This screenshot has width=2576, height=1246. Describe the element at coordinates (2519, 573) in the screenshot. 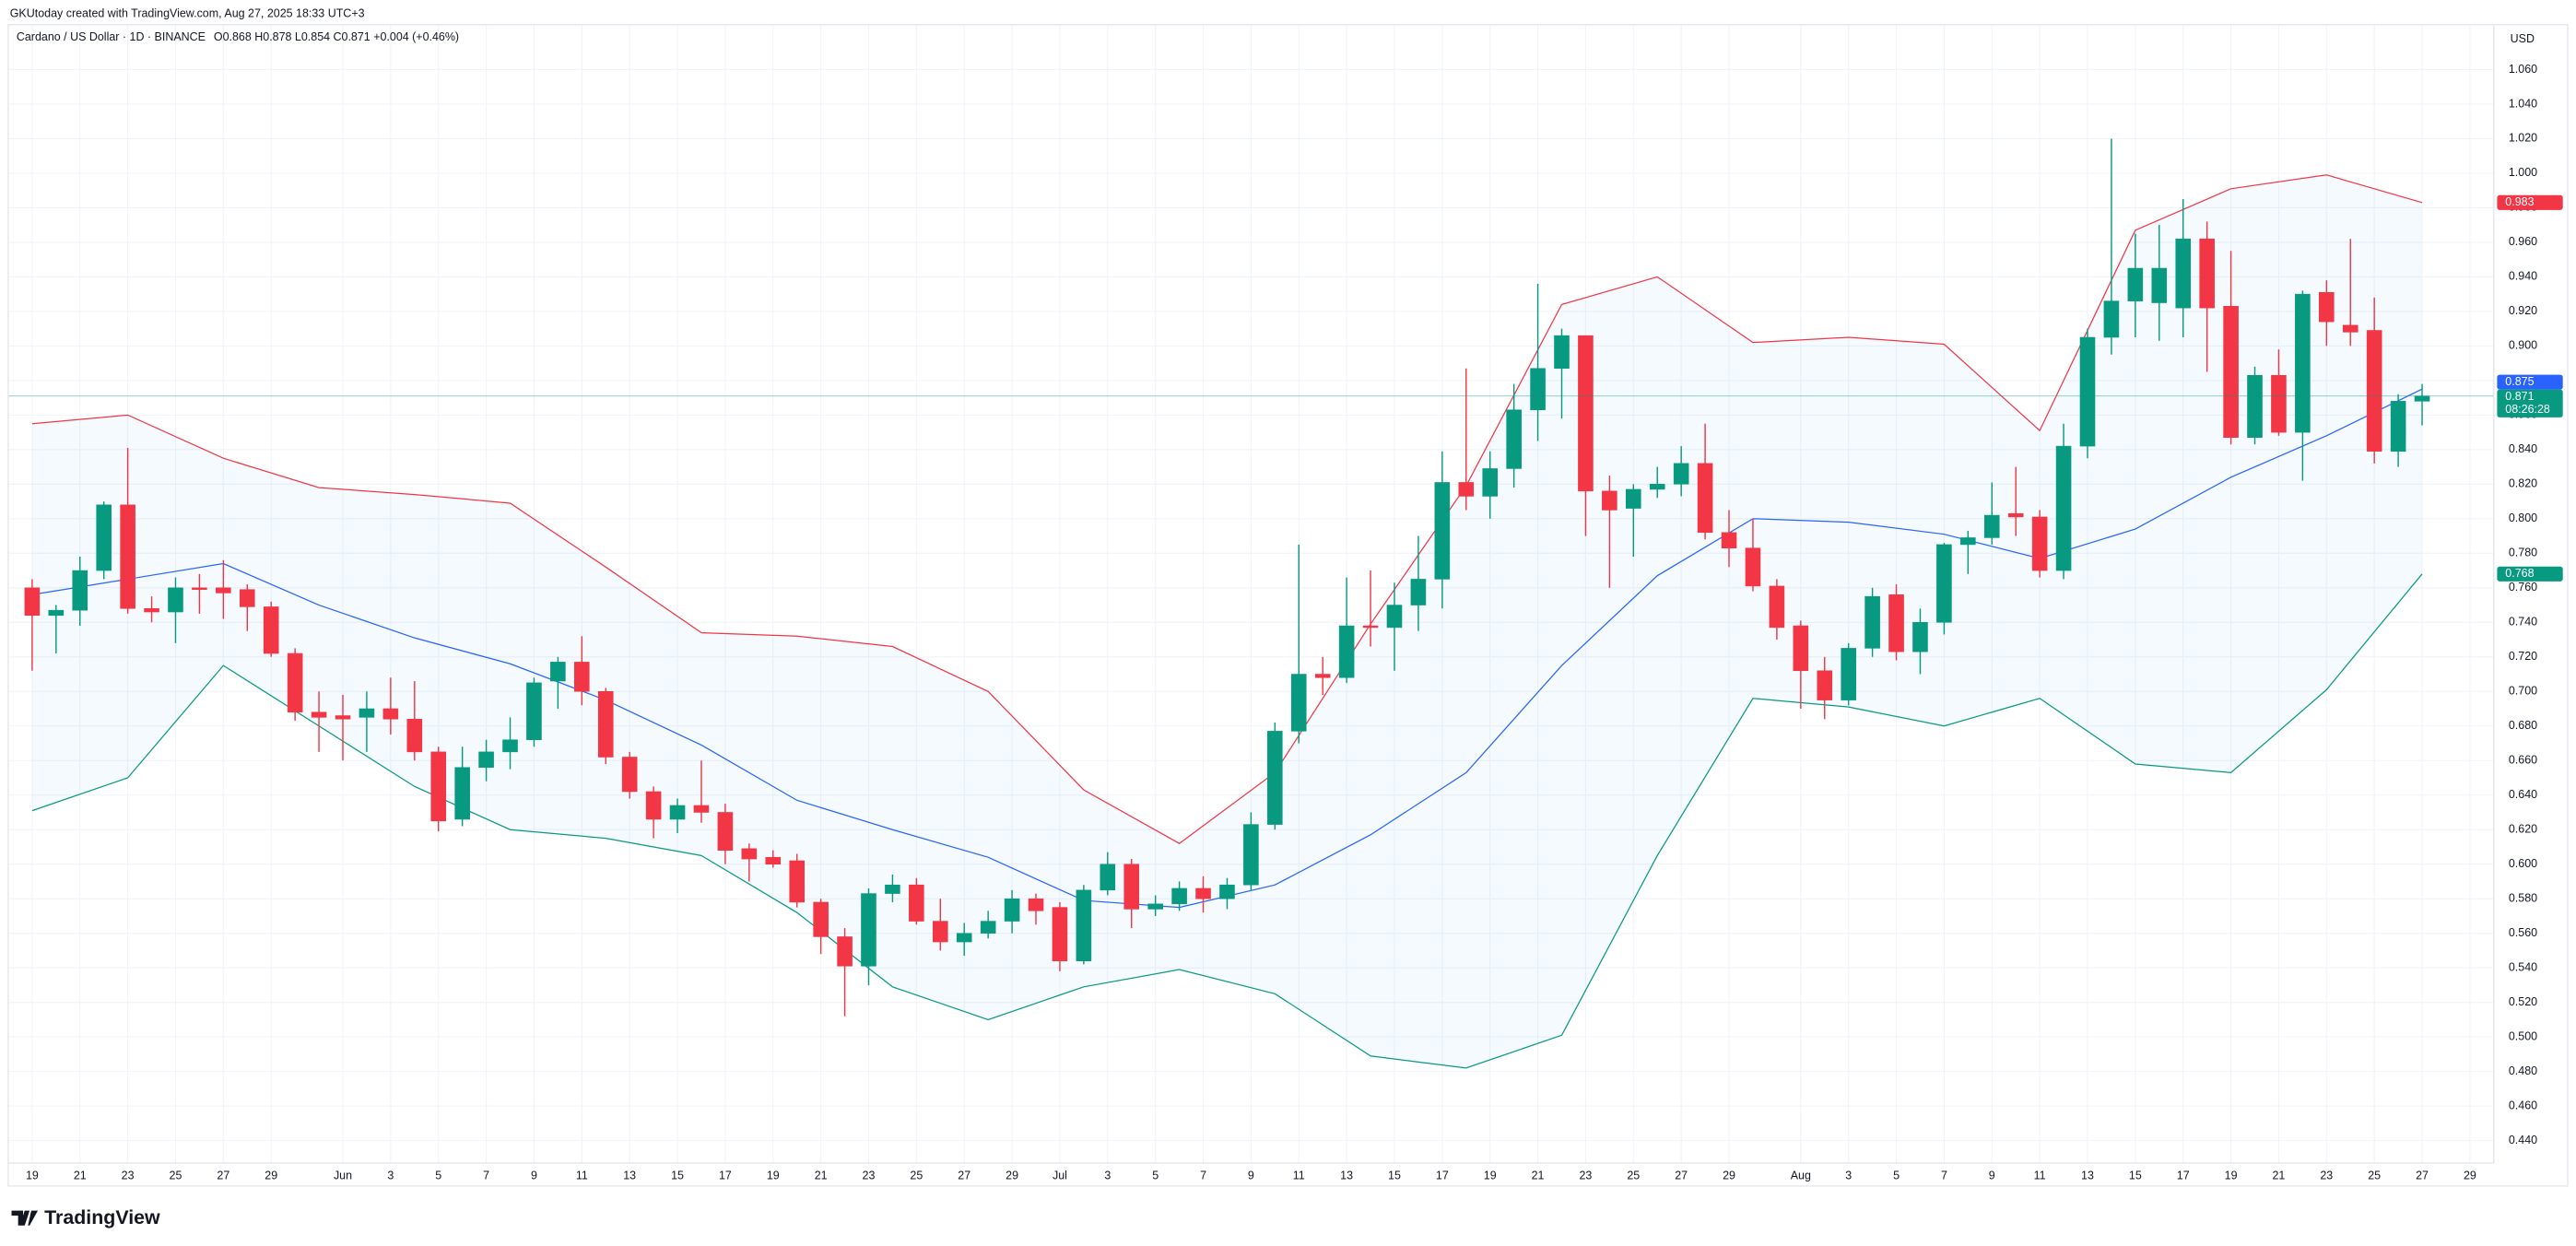

I see `price-label: 0.768` at that location.